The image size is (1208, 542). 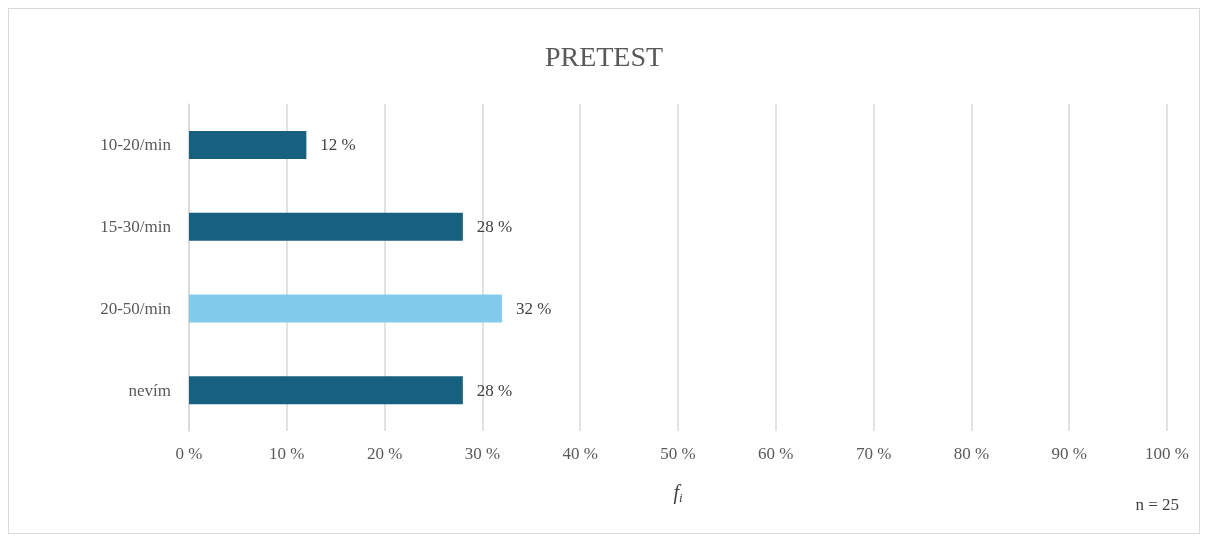 What do you see at coordinates (580, 453) in the screenshot?
I see `x-tick-label: 40 %` at bounding box center [580, 453].